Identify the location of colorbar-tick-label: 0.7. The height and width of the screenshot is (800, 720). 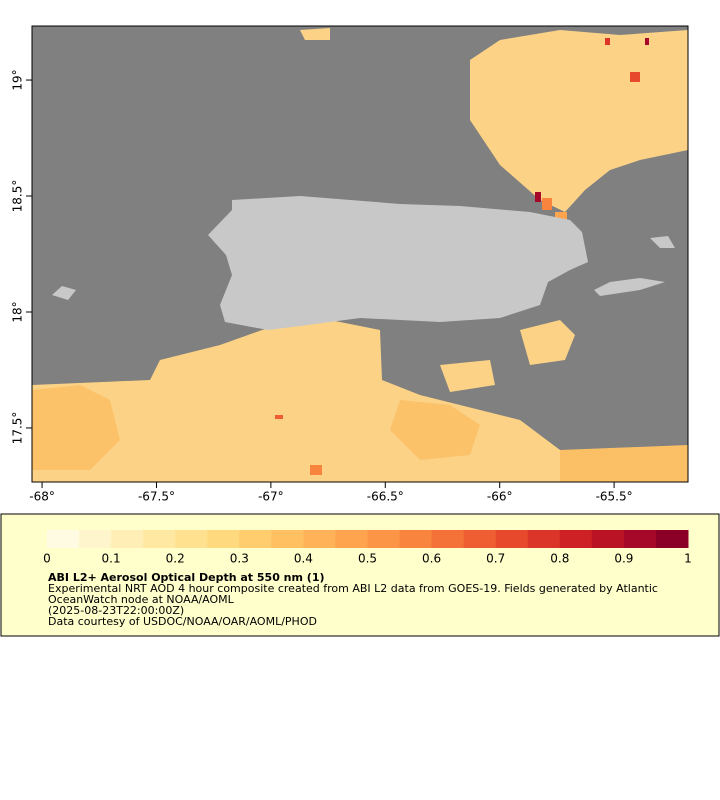
(495, 559).